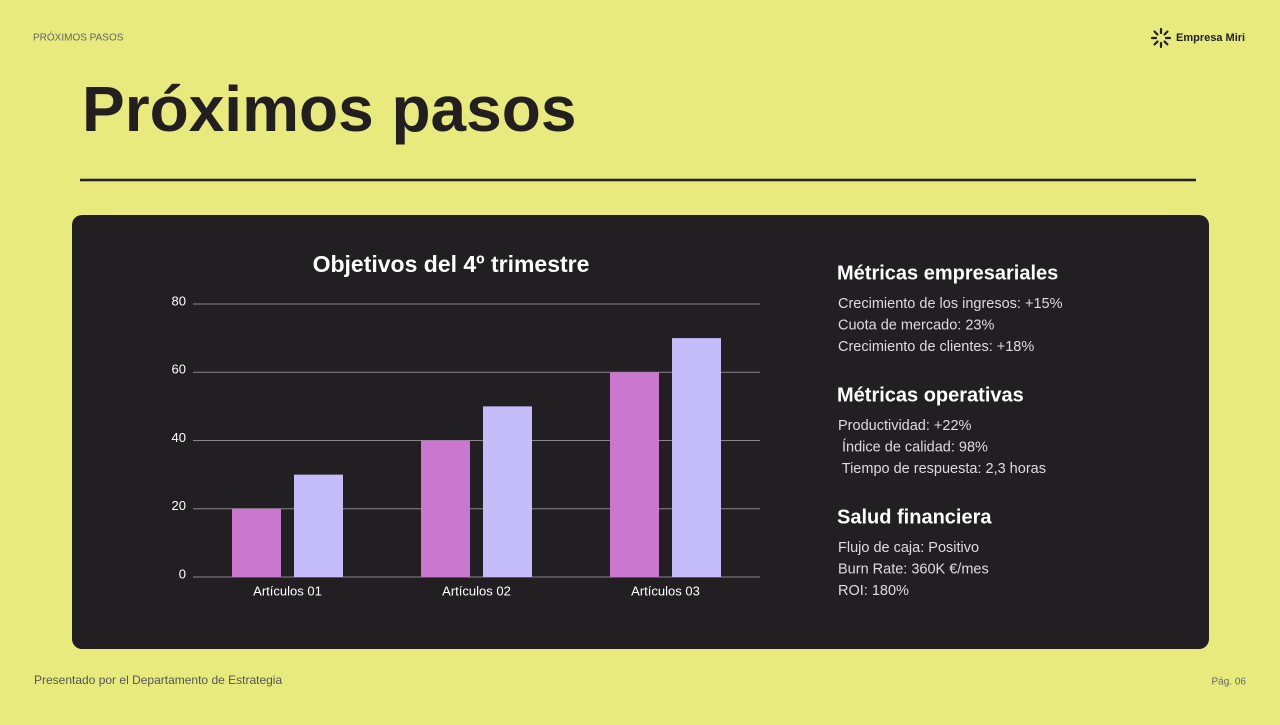 The width and height of the screenshot is (1280, 725). I want to click on metric-item: Tiempo de respuesta: 2,3 horas, so click(942, 469).